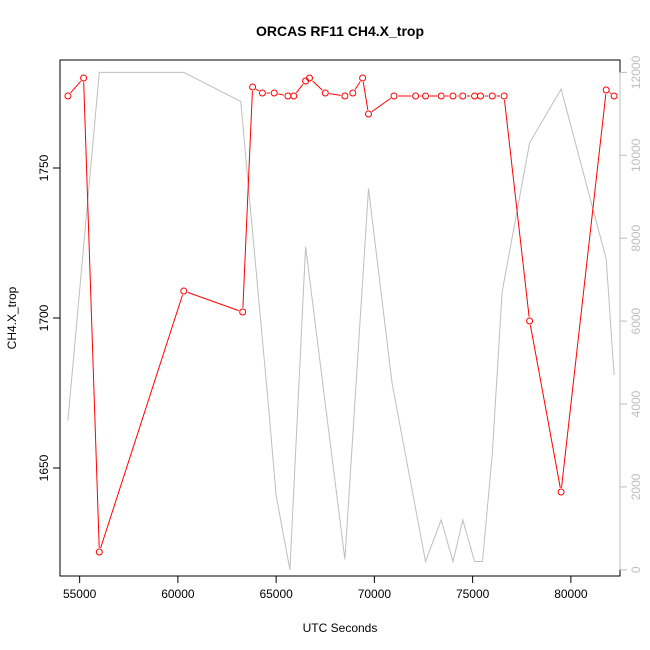  Describe the element at coordinates (636, 486) in the screenshot. I see `y2-tick-label: 2000` at that location.